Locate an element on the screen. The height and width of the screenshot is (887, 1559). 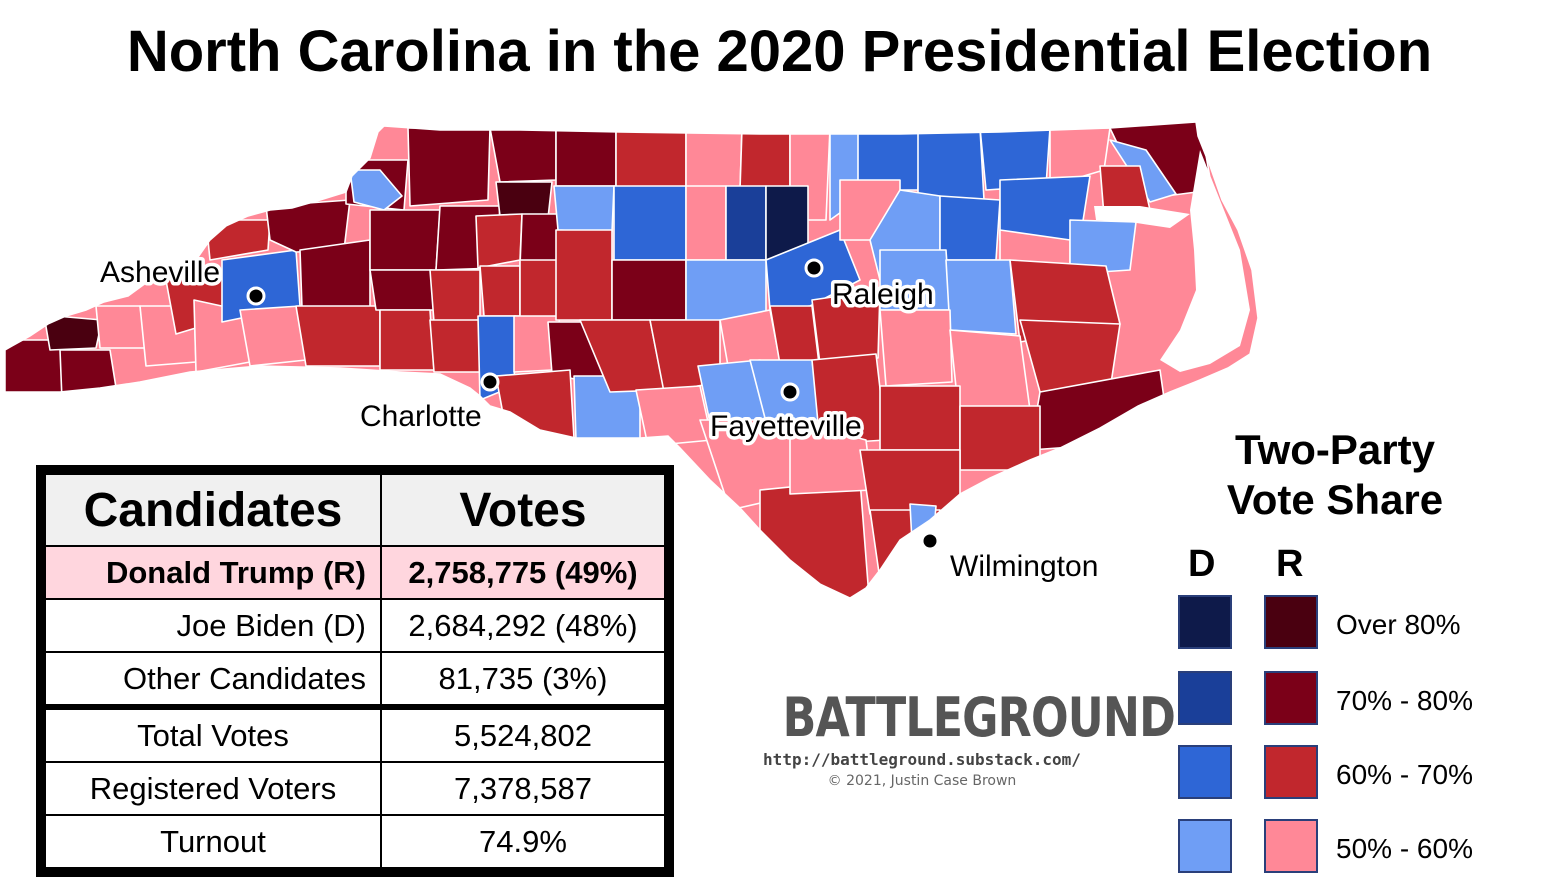
summary-label: Total Votes is located at coordinates (213, 733).